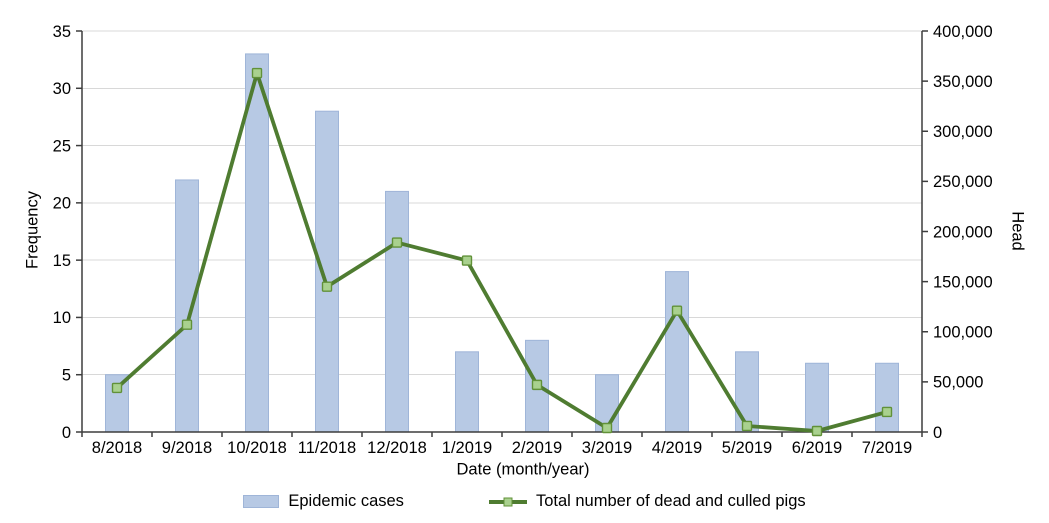 The image size is (1049, 523). What do you see at coordinates (537, 448) in the screenshot?
I see `x-tick-label: 2/2019` at bounding box center [537, 448].